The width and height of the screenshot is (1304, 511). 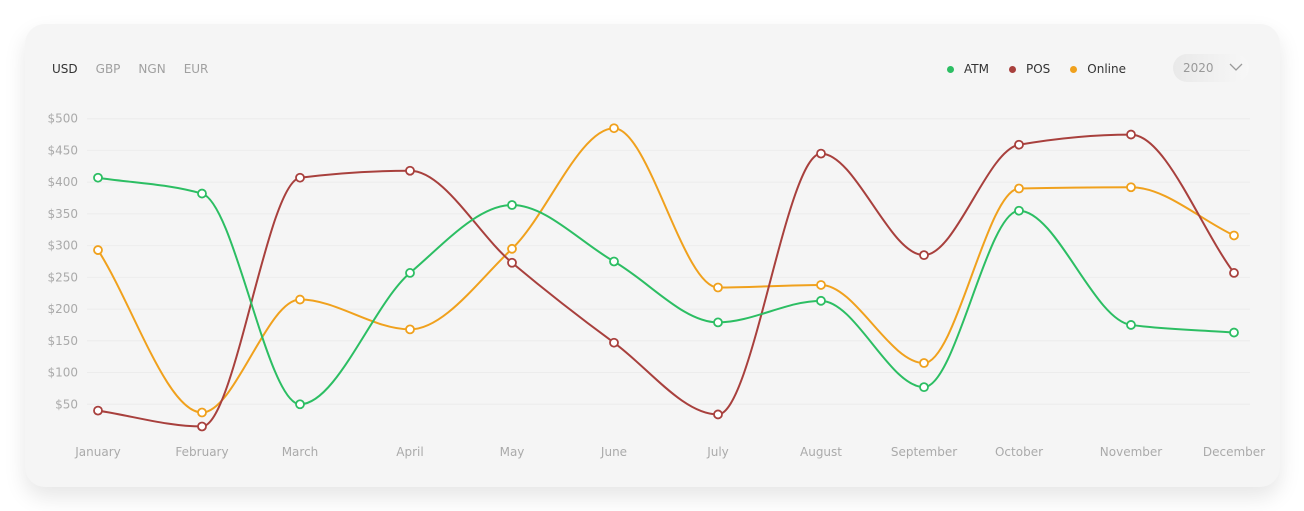 I want to click on y-tick-label: $50, so click(x=66, y=404).